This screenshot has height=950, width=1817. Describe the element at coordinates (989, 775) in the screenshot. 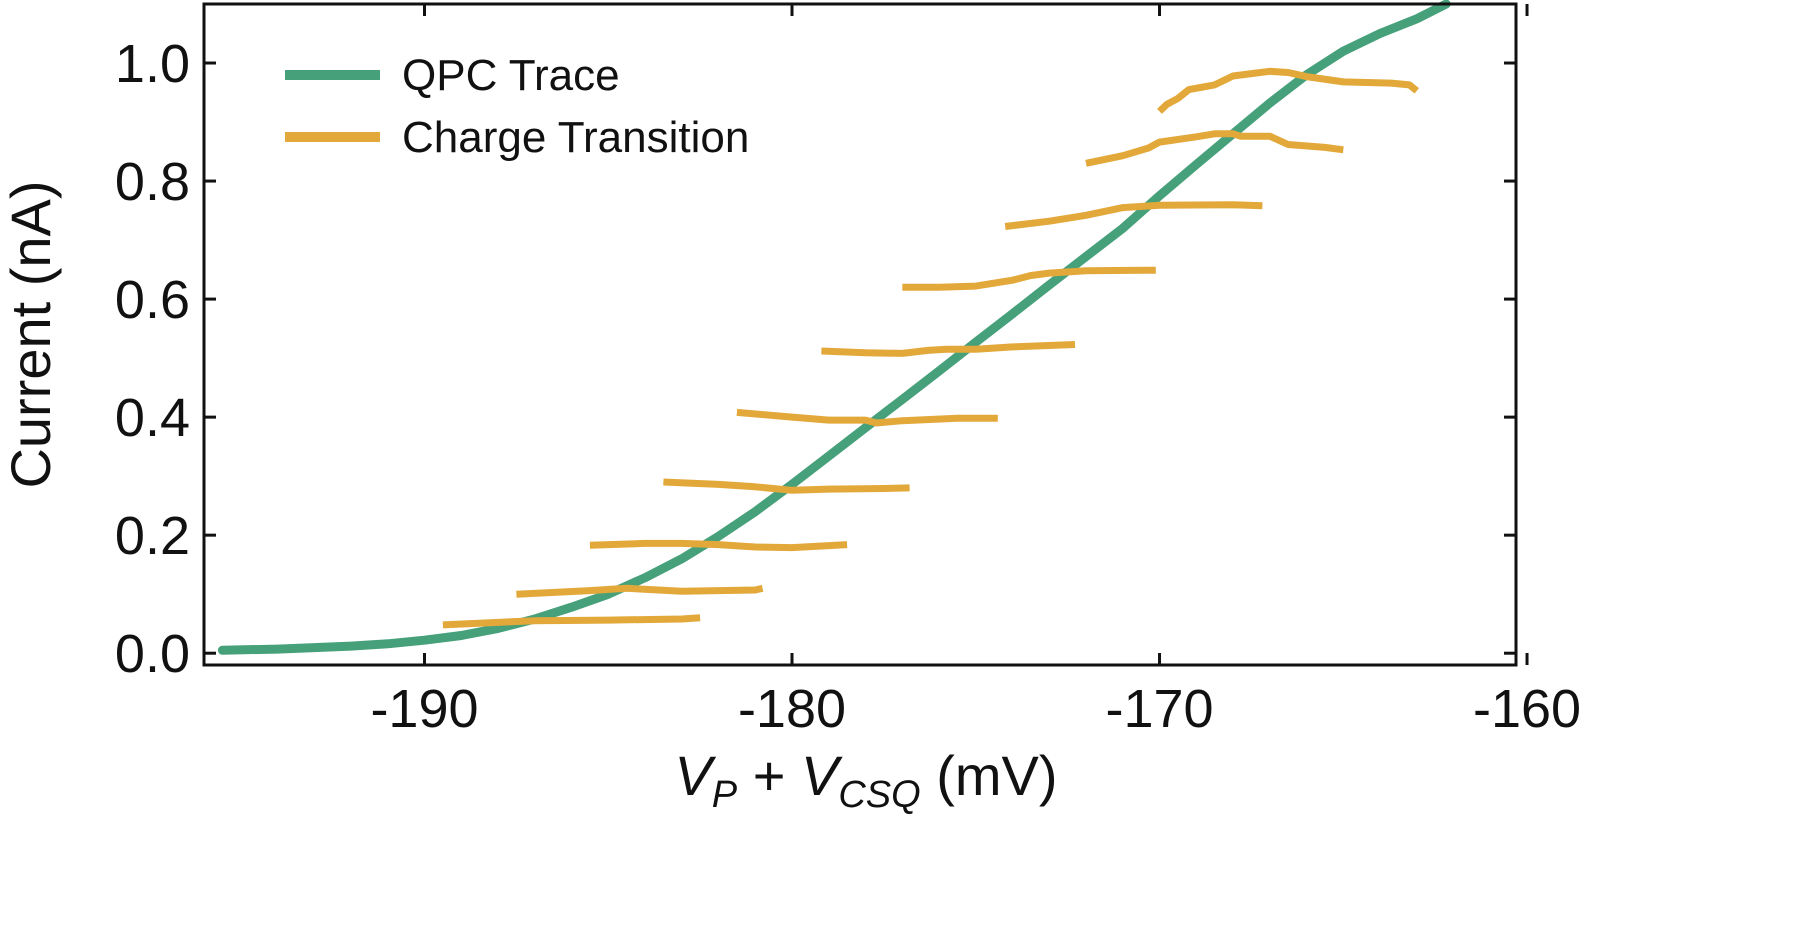

I see `x-axis-title-unit: (mV)` at that location.